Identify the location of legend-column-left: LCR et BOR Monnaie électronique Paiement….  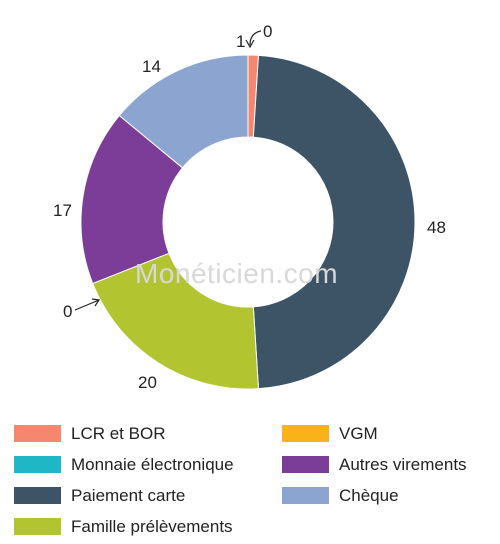
(124, 480).